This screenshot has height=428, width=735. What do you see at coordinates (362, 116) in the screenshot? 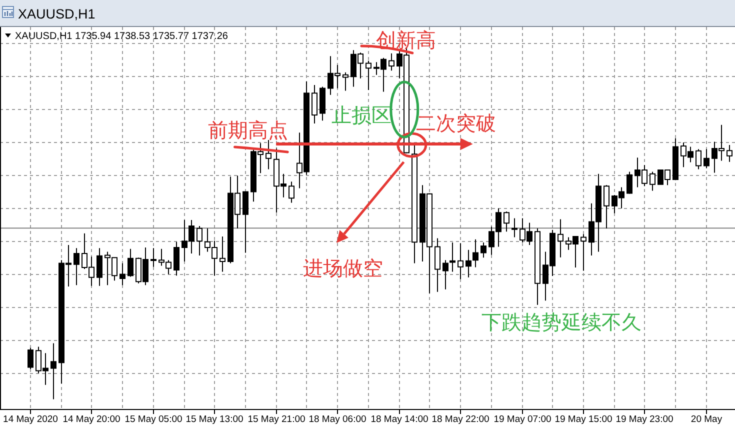
I see `annotation: 止损区` at bounding box center [362, 116].